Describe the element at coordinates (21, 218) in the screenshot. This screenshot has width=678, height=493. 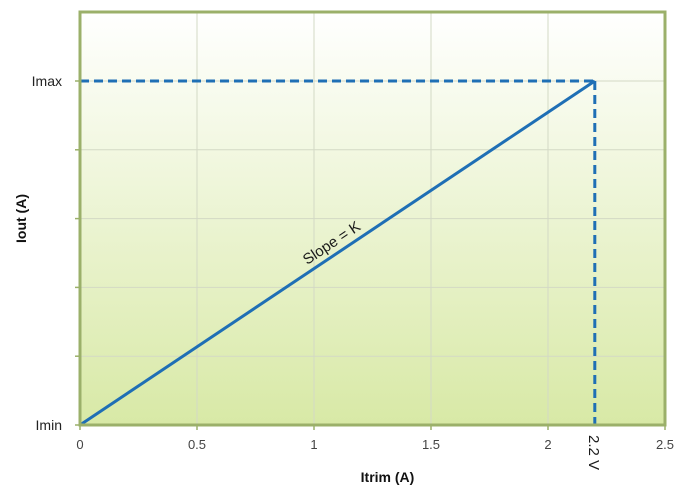
I see `y-axis-title: Iout (A)` at that location.